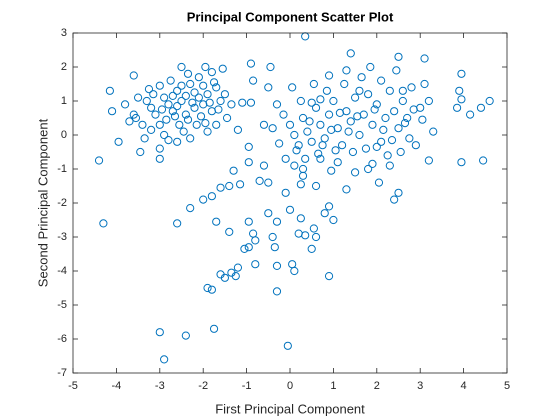  I want to click on y-tick-label: 0, so click(64, 135).